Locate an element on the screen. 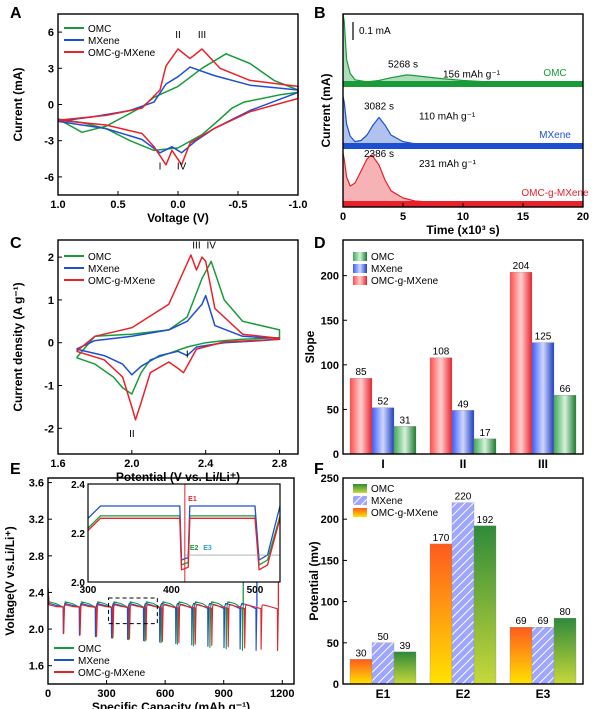 The height and width of the screenshot is (709, 600). chrono-area is located at coordinates (463, 121).